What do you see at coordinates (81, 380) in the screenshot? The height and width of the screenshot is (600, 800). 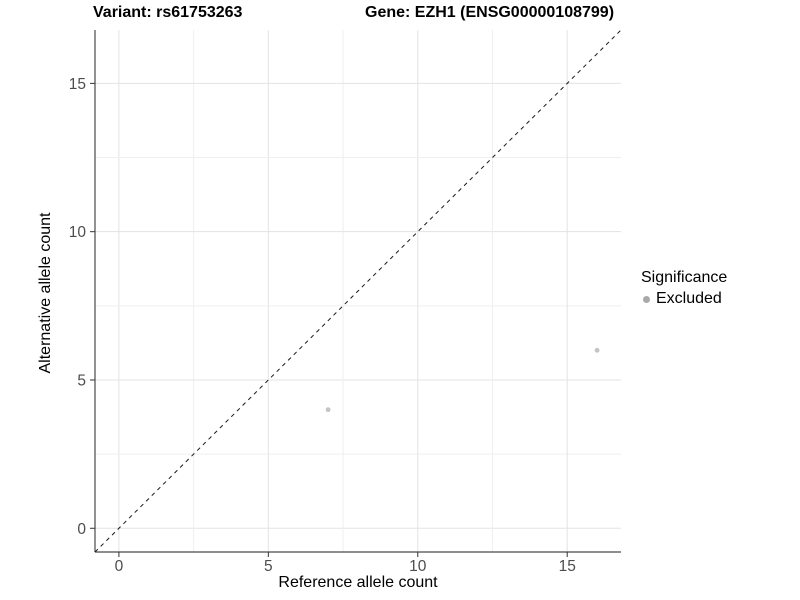 I see `y-tick-label: 5` at bounding box center [81, 380].